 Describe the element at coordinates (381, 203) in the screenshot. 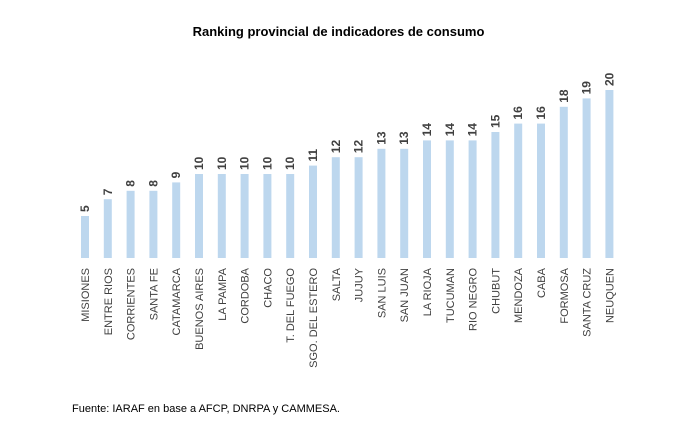

I see `bar-san-luis` at that location.